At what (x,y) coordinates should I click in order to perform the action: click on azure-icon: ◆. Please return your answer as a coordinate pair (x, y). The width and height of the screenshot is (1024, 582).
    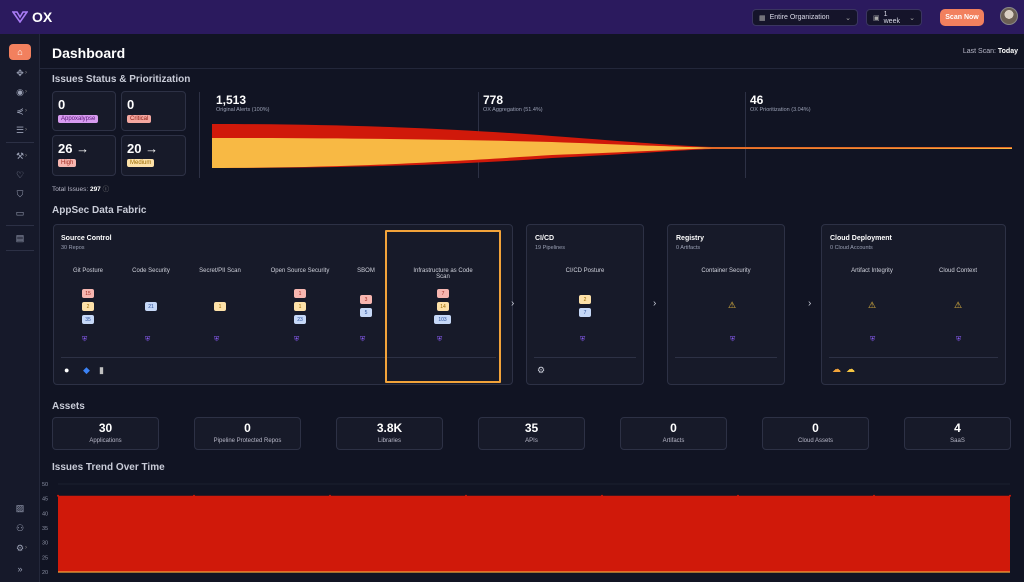
    Looking at the image, I should click on (86, 370).